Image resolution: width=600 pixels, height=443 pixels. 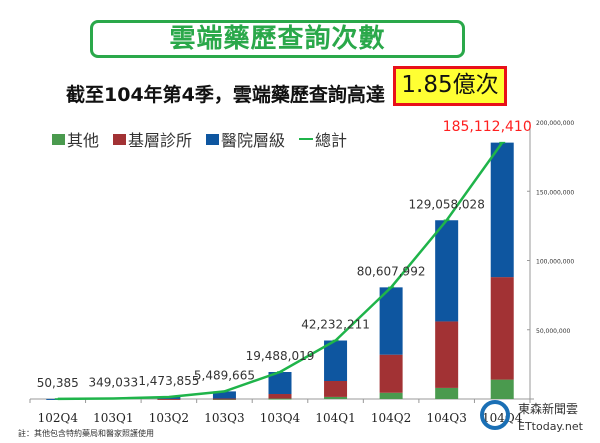 What do you see at coordinates (160, 140) in the screenshot?
I see `legend-label: 基層診所` at bounding box center [160, 140].